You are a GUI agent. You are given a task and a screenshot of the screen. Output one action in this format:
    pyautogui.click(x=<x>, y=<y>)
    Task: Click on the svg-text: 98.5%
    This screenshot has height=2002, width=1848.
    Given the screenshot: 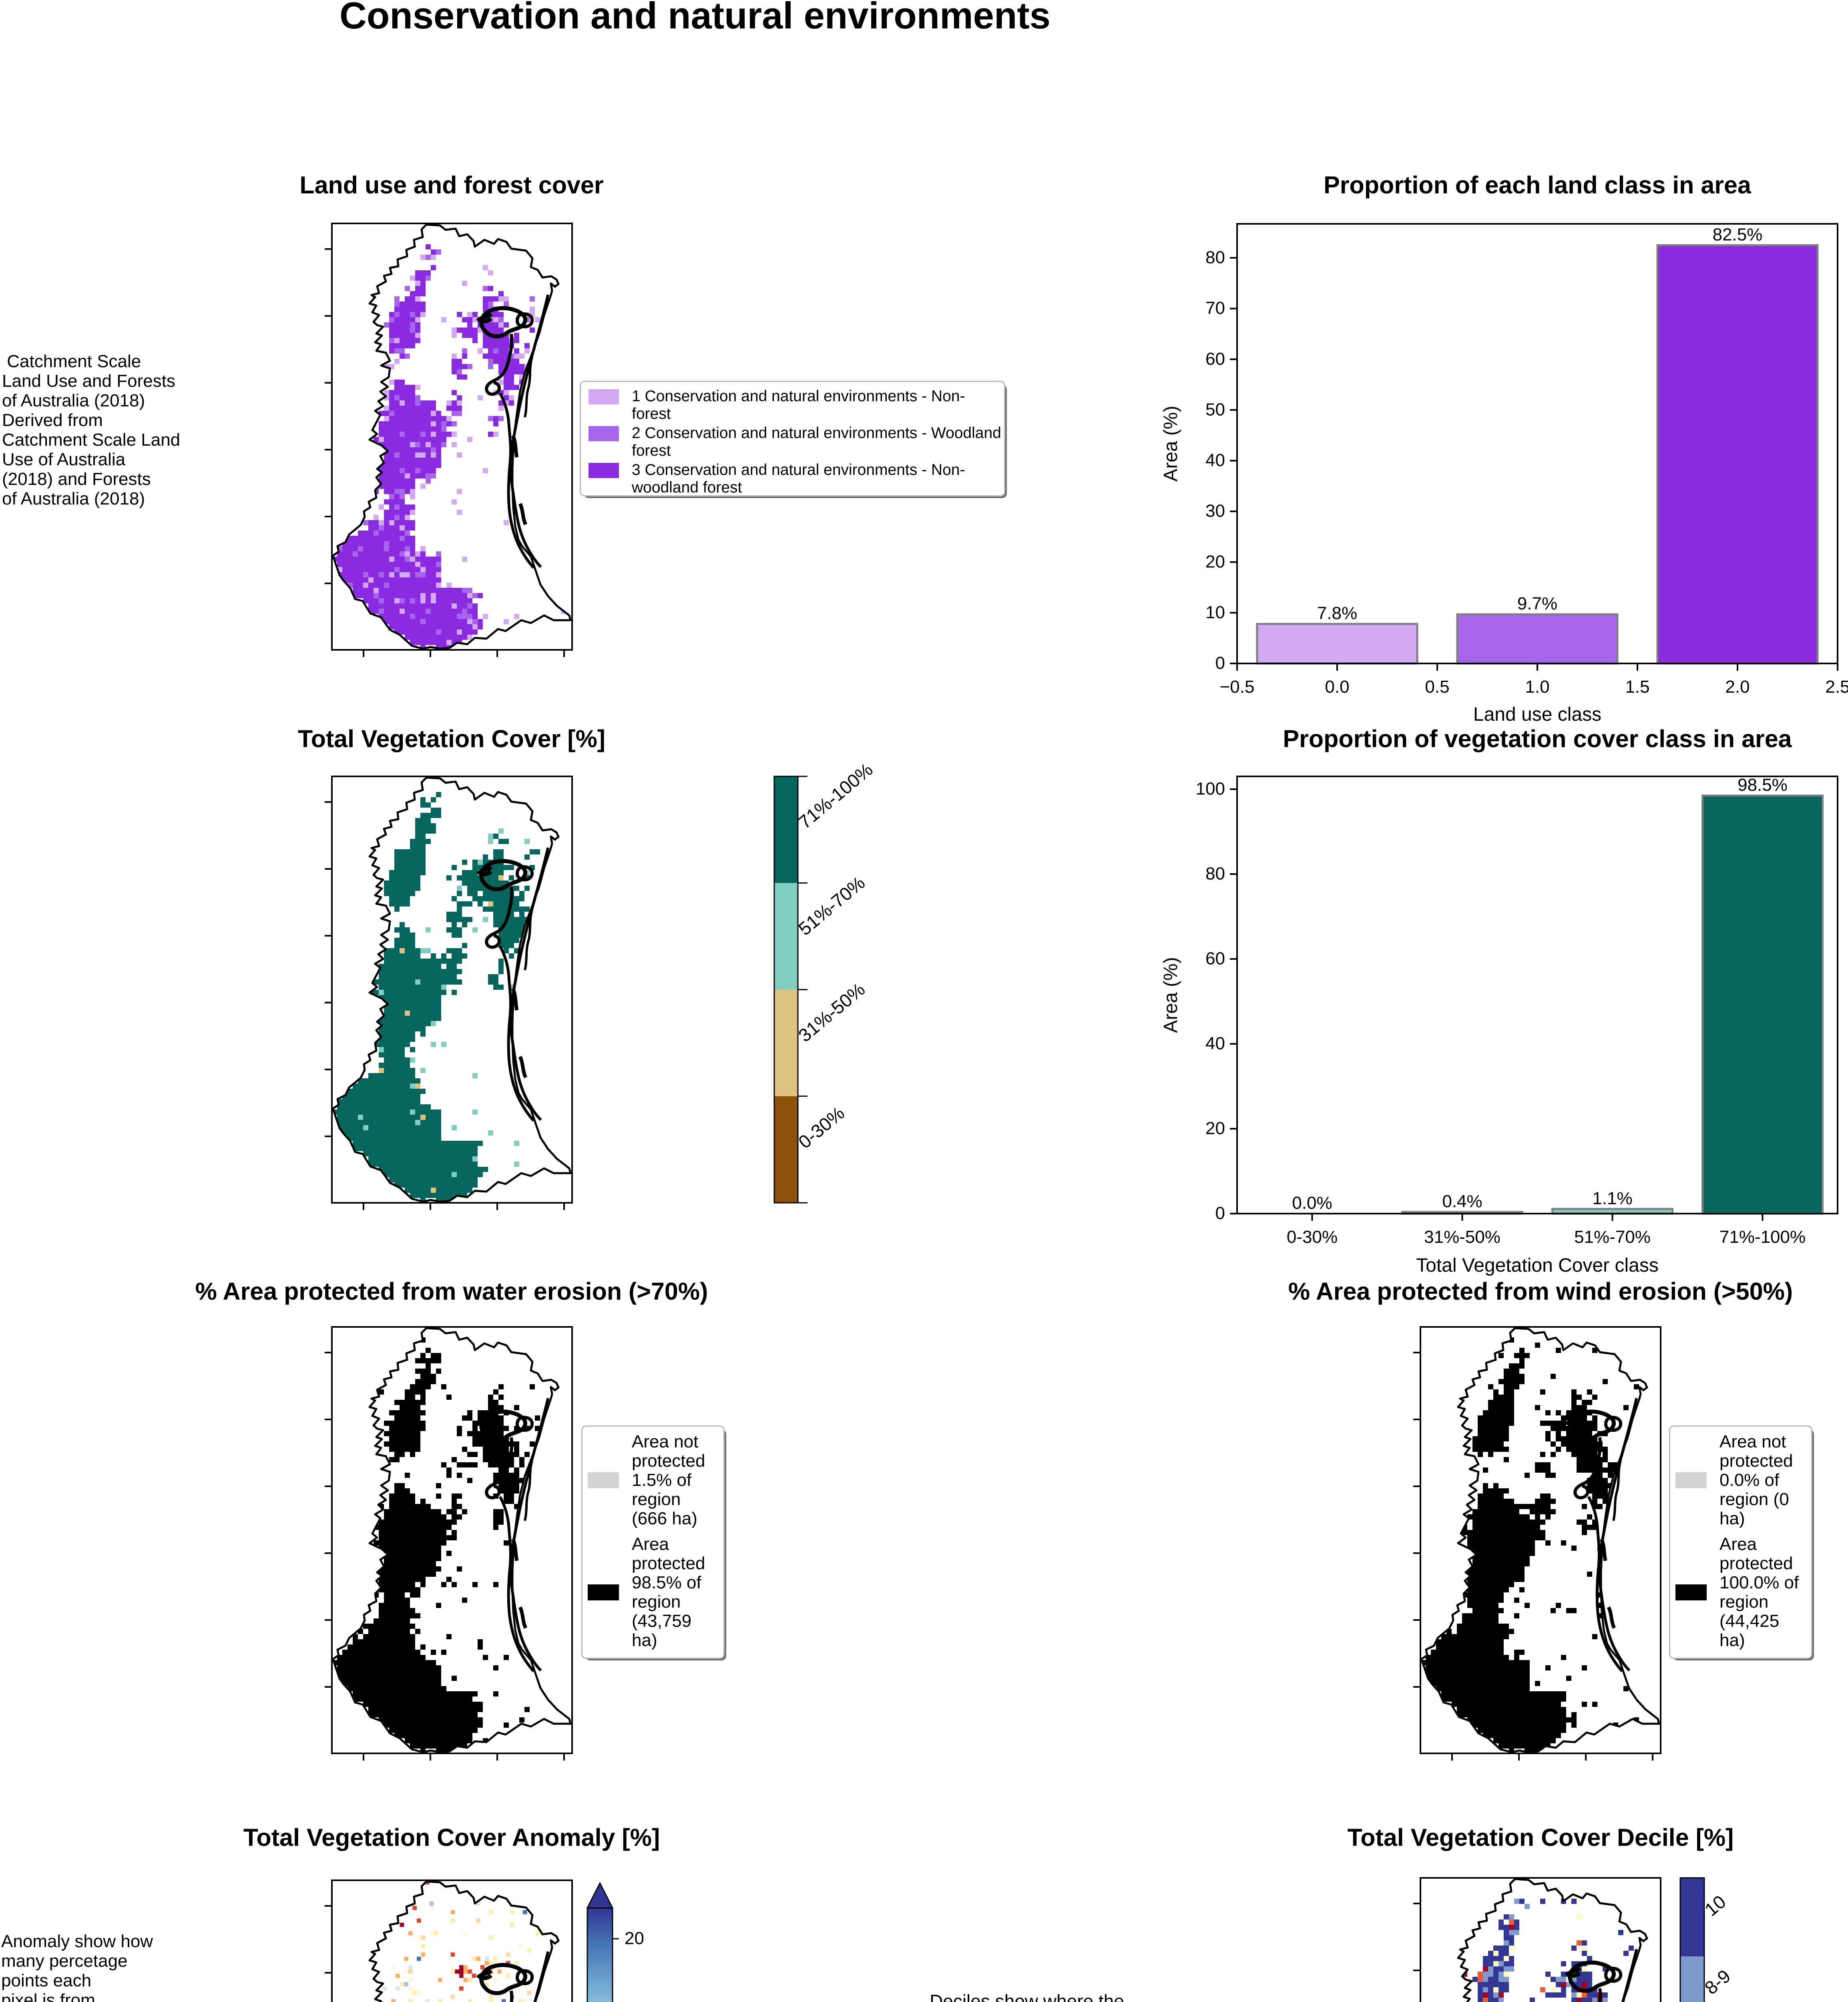 What is the action you would take?
    pyautogui.click(x=1763, y=785)
    